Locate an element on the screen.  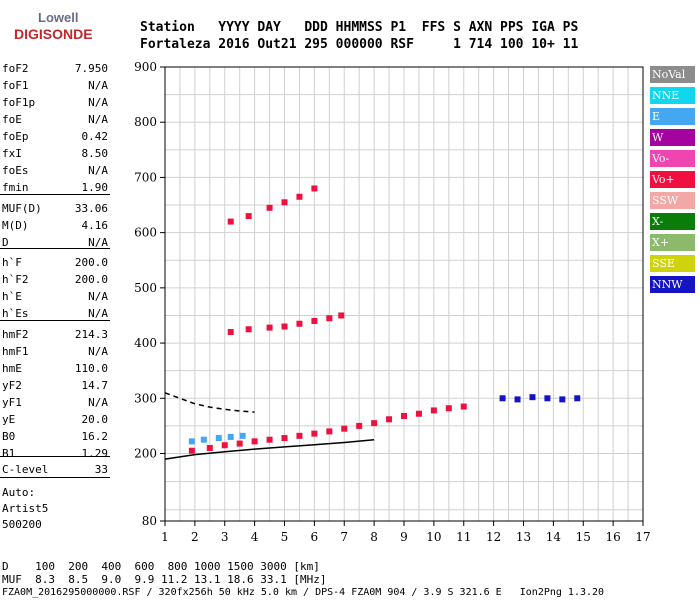
param-row: fxI 8.50 is located at coordinates (55, 155).